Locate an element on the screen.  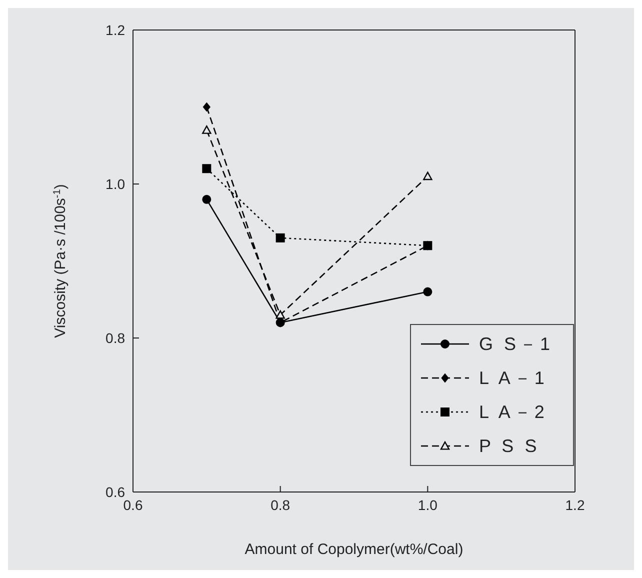
x-axis-title: Amount of Copolymer(wt%/Coal) is located at coordinates (354, 549).